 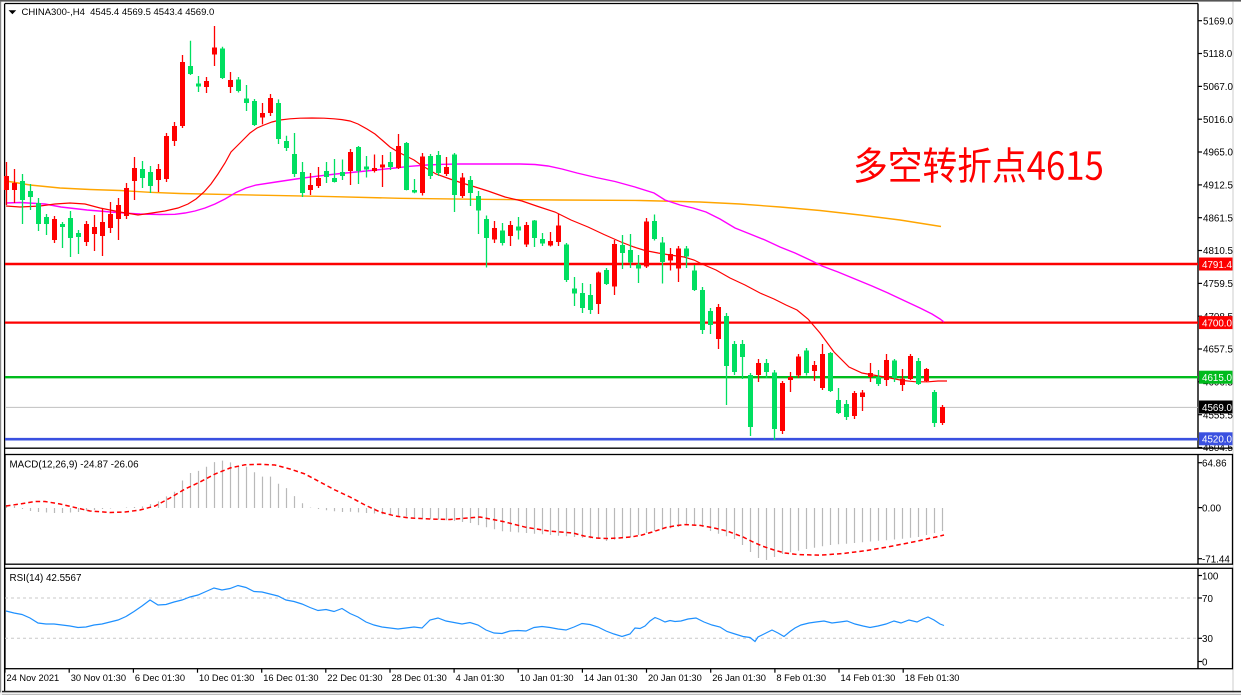 What do you see at coordinates (1218, 153) in the screenshot?
I see `svg-text: 4965.0` at bounding box center [1218, 153].